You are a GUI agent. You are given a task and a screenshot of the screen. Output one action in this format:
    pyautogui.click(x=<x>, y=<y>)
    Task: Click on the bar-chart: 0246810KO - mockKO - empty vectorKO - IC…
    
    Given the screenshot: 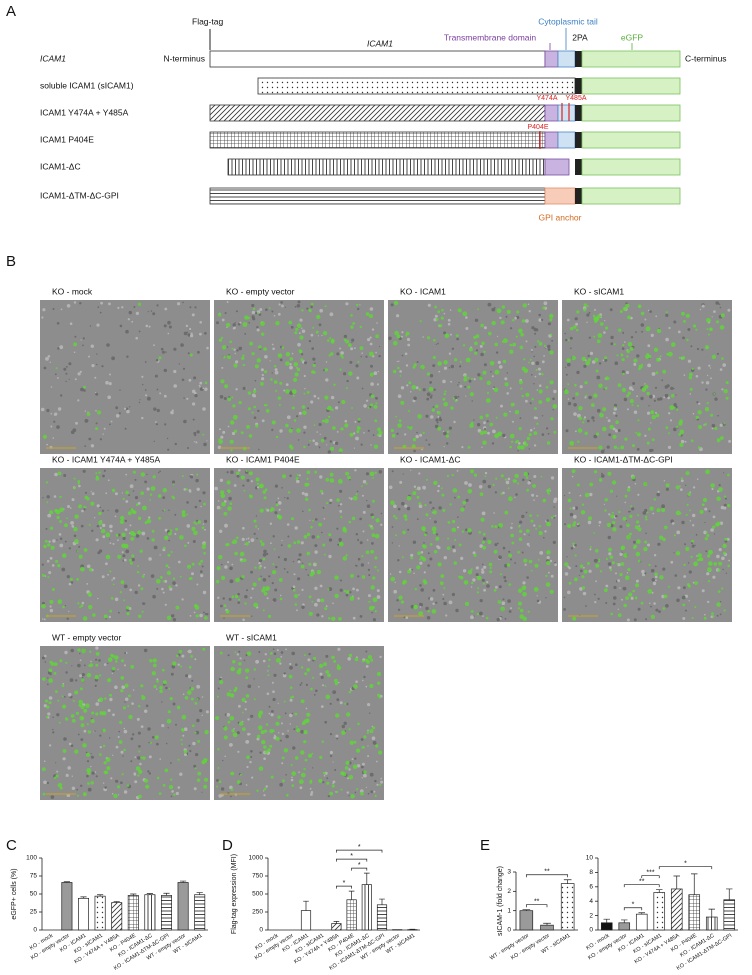 What is the action you would take?
    pyautogui.click(x=661, y=913)
    